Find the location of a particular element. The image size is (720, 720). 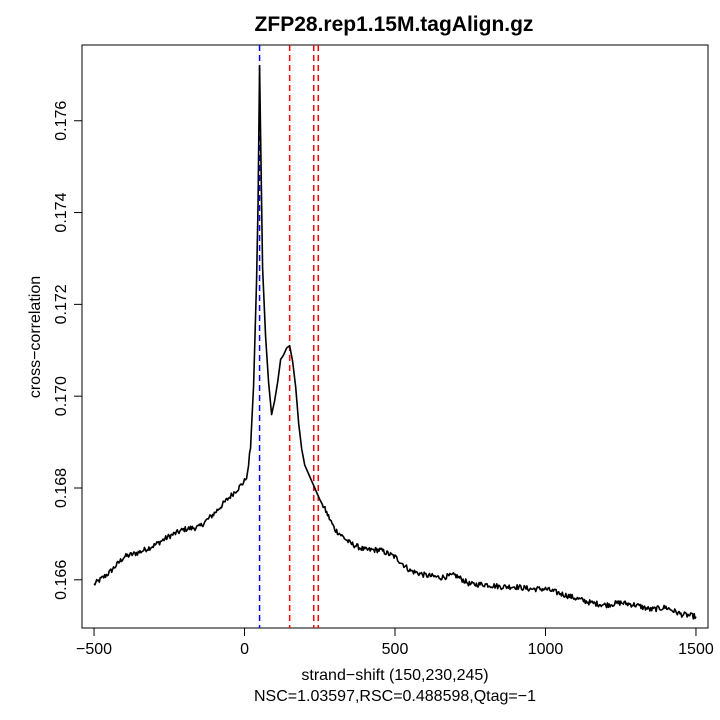

y-axis-label: cross−correlation is located at coordinates (35, 337).